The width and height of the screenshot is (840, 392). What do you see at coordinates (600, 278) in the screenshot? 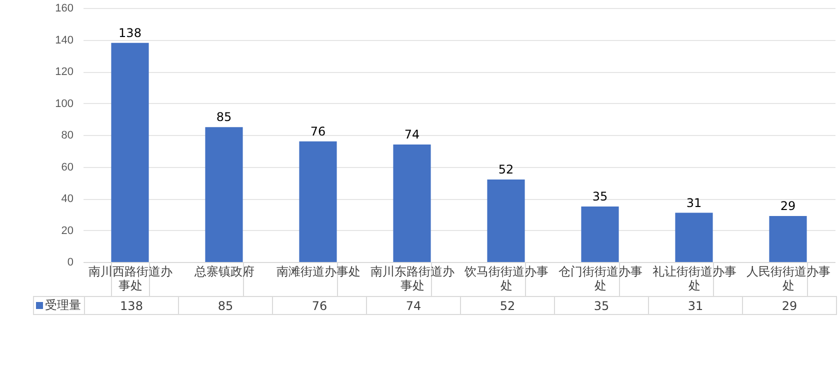
I see `x-tick-label: 仓门街街道办事处` at bounding box center [600, 278].